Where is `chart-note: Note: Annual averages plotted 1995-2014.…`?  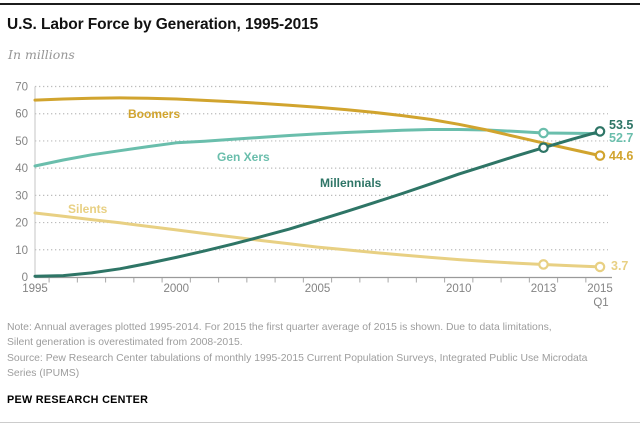
chart-note: Note: Annual averages plotted 1995-2014.… is located at coordinates (322, 335).